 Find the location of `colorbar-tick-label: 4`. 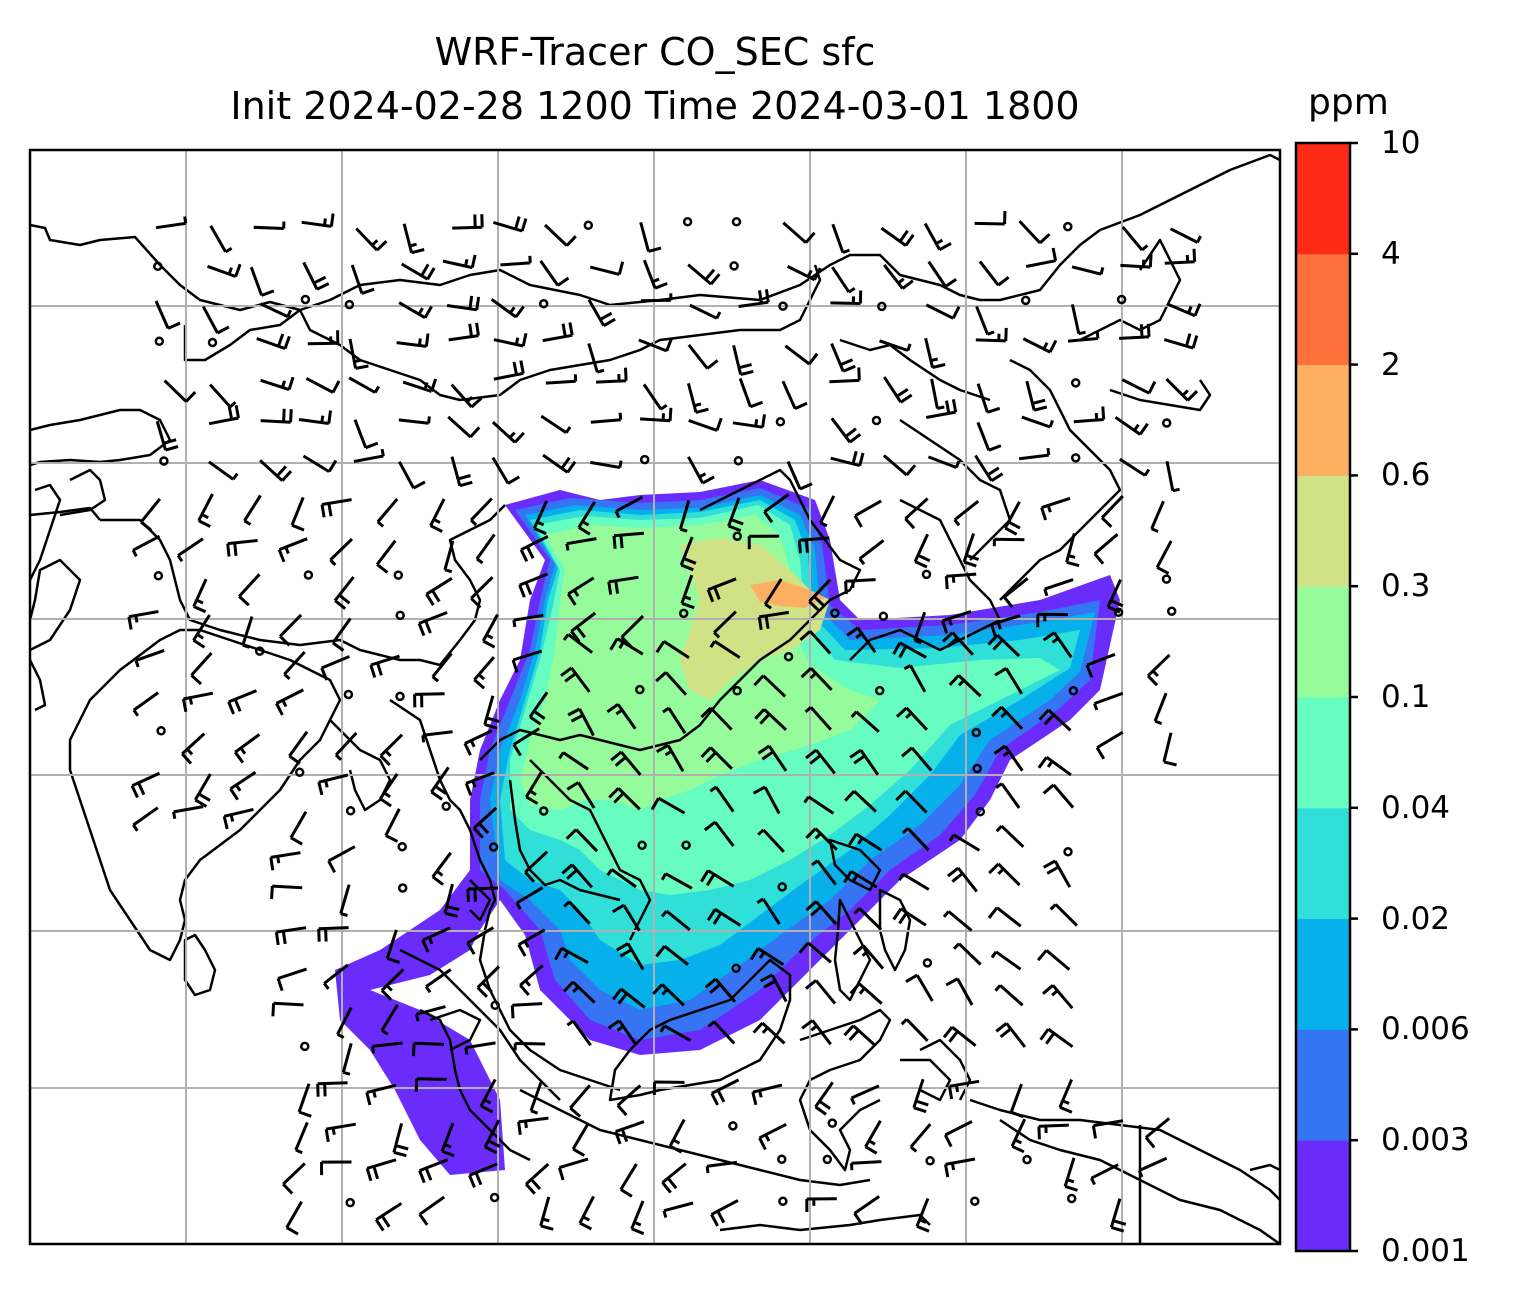

colorbar-tick-label: 4 is located at coordinates (1391, 253).